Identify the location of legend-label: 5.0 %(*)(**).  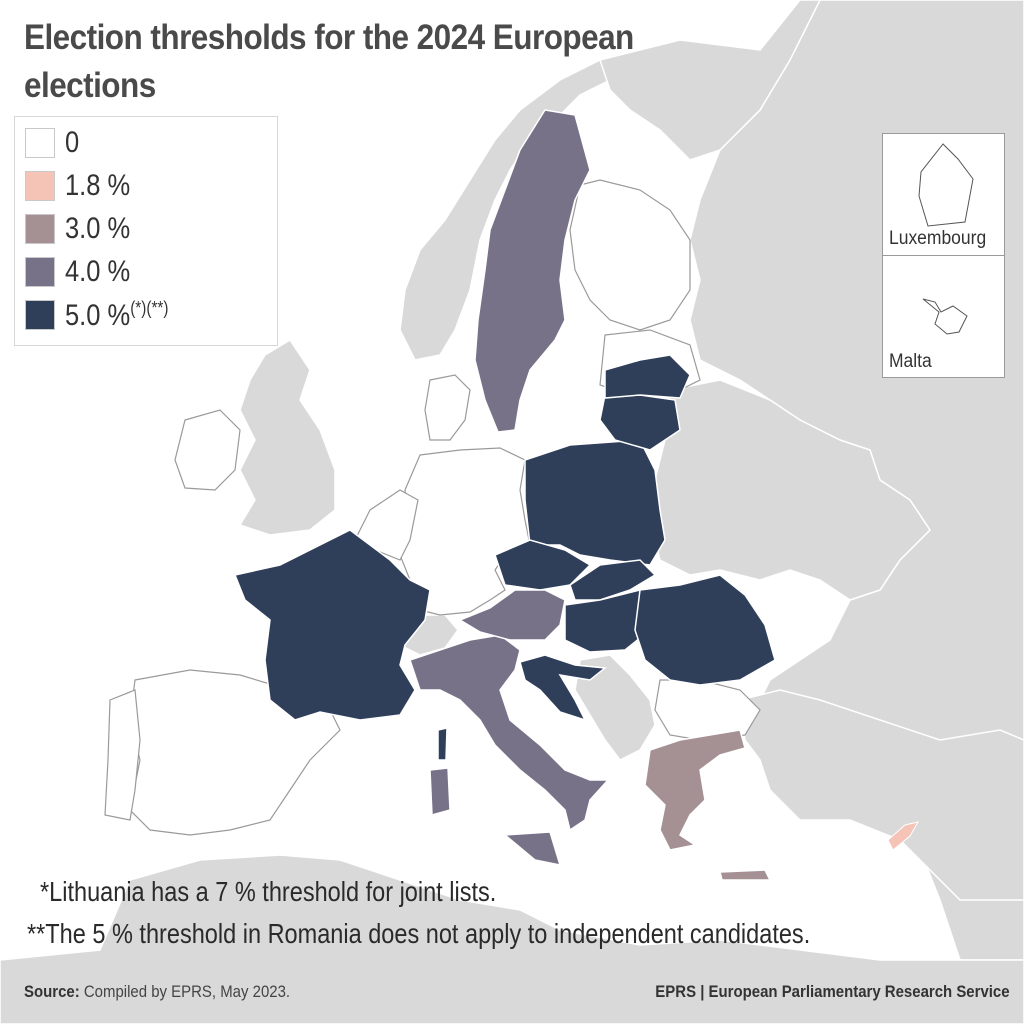
(116, 315).